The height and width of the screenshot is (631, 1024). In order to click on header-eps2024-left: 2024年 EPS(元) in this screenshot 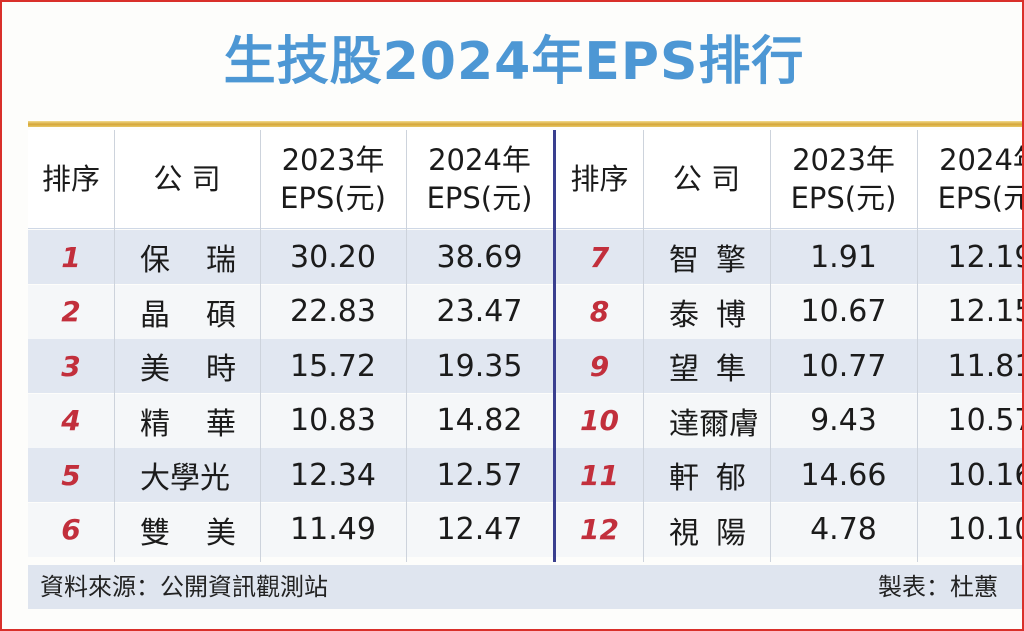, I will do `click(479, 179)`.